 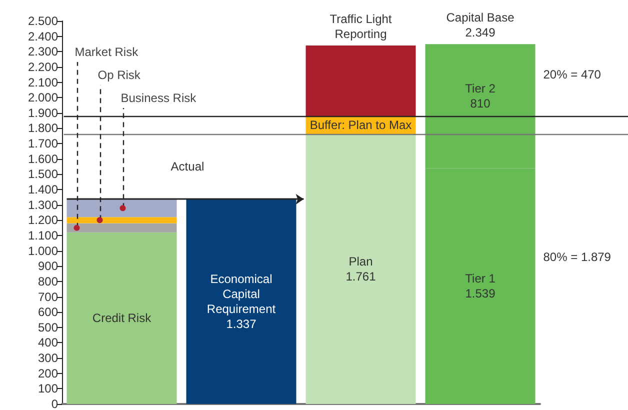 I want to click on y-tick-label: 1.800, so click(x=43, y=128).